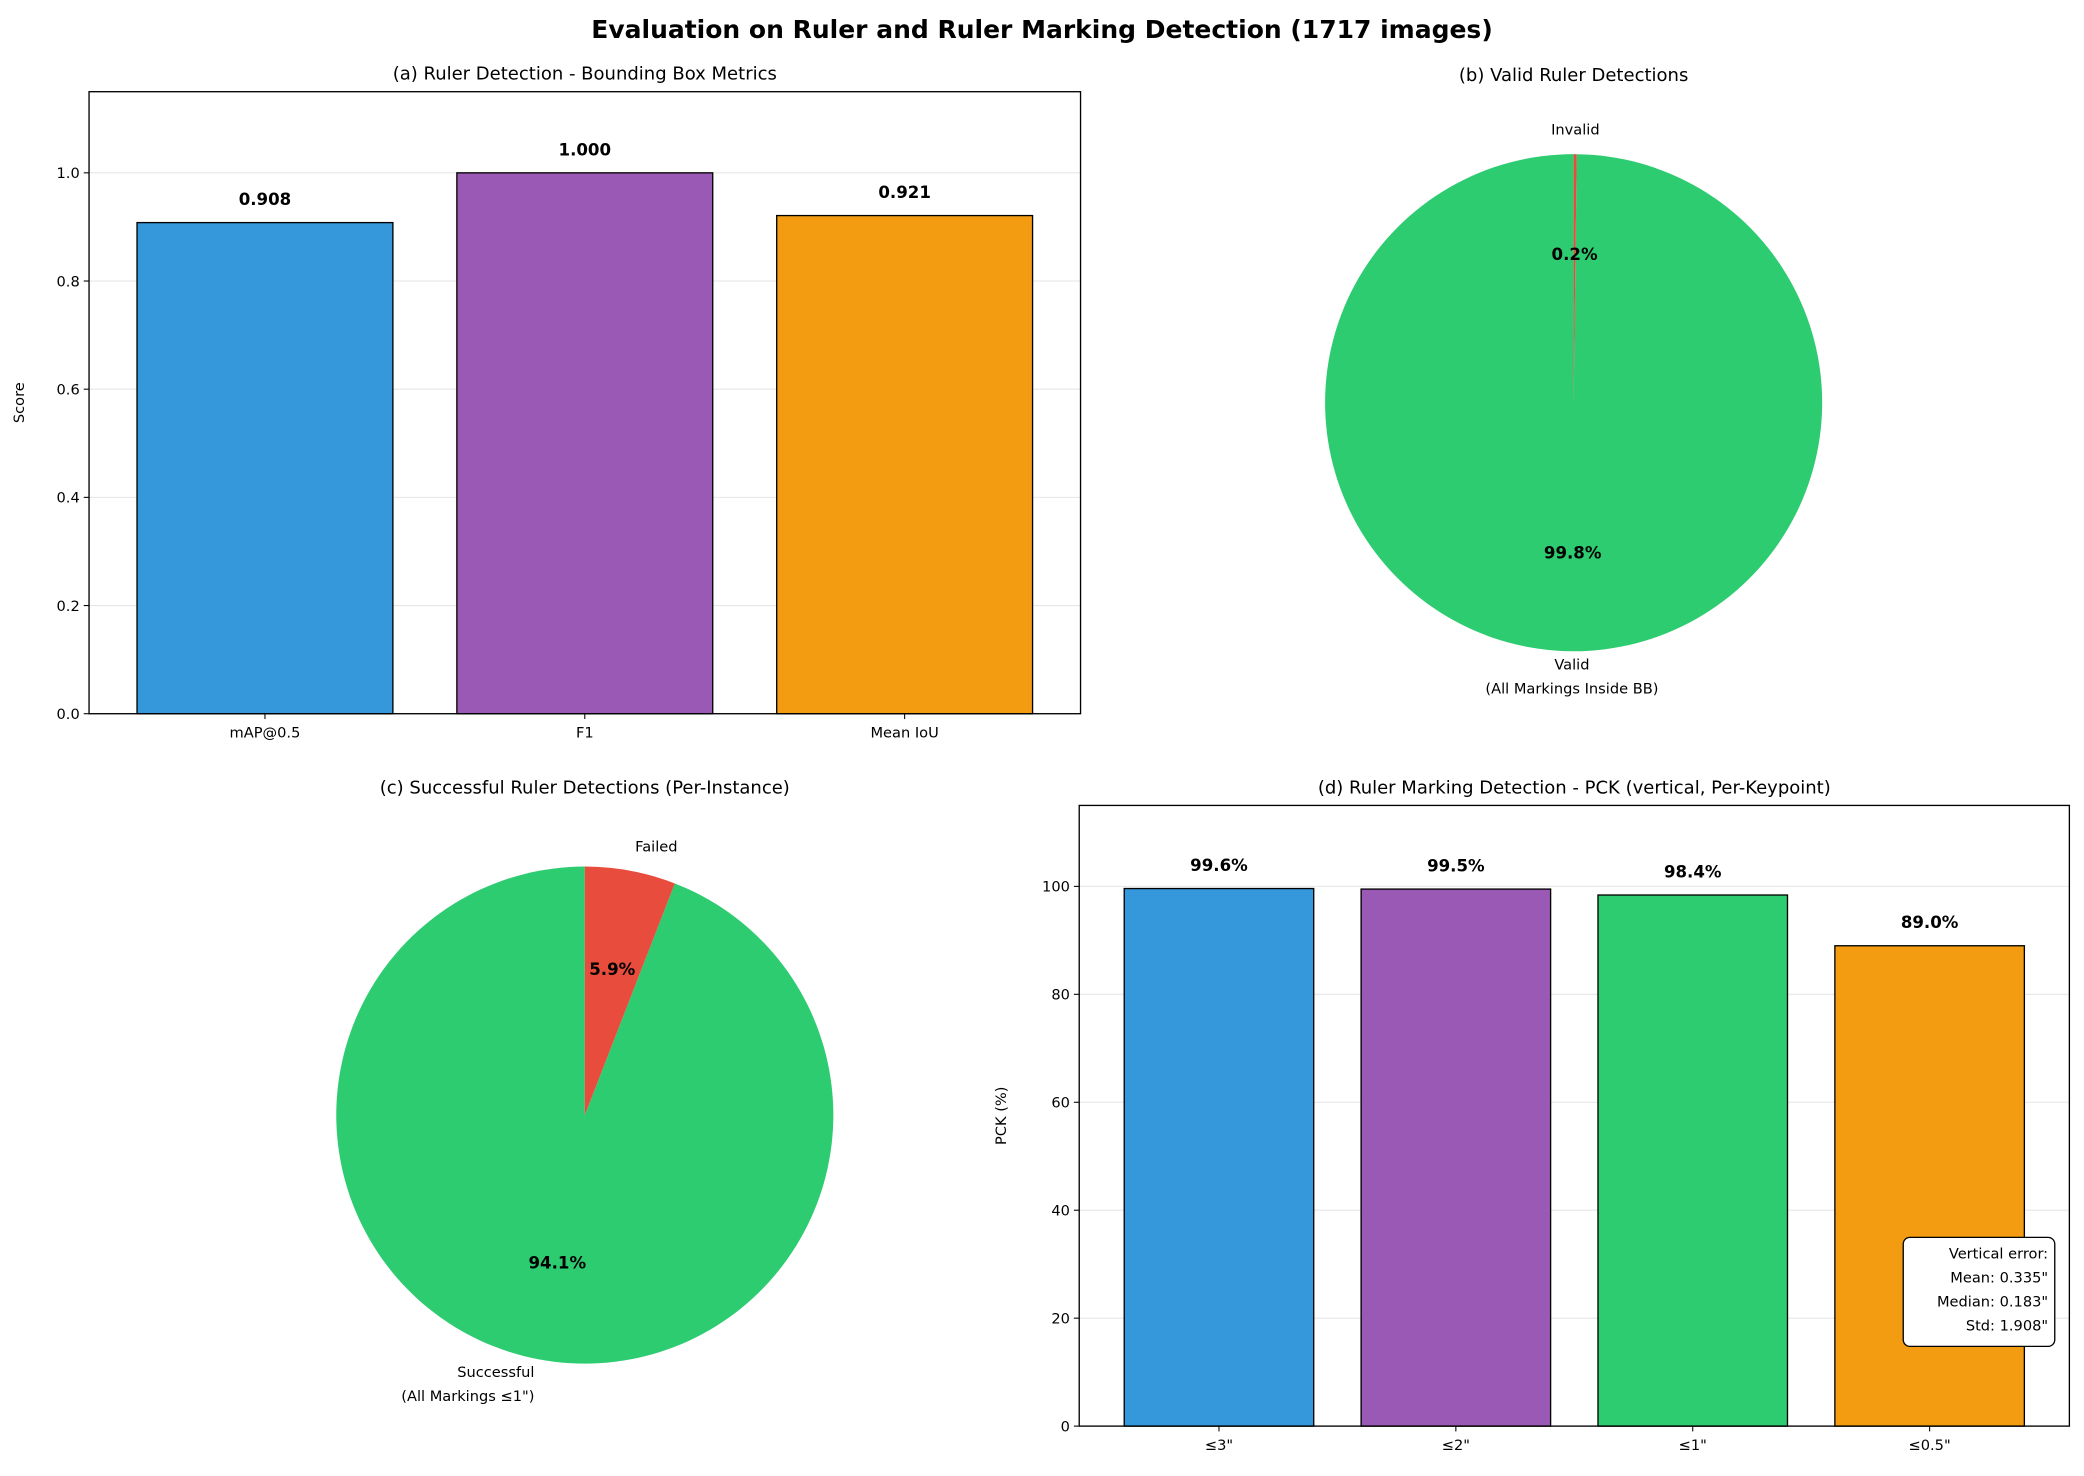  Describe the element at coordinates (1060, 995) in the screenshot. I see `y-tick-label: 80` at that location.